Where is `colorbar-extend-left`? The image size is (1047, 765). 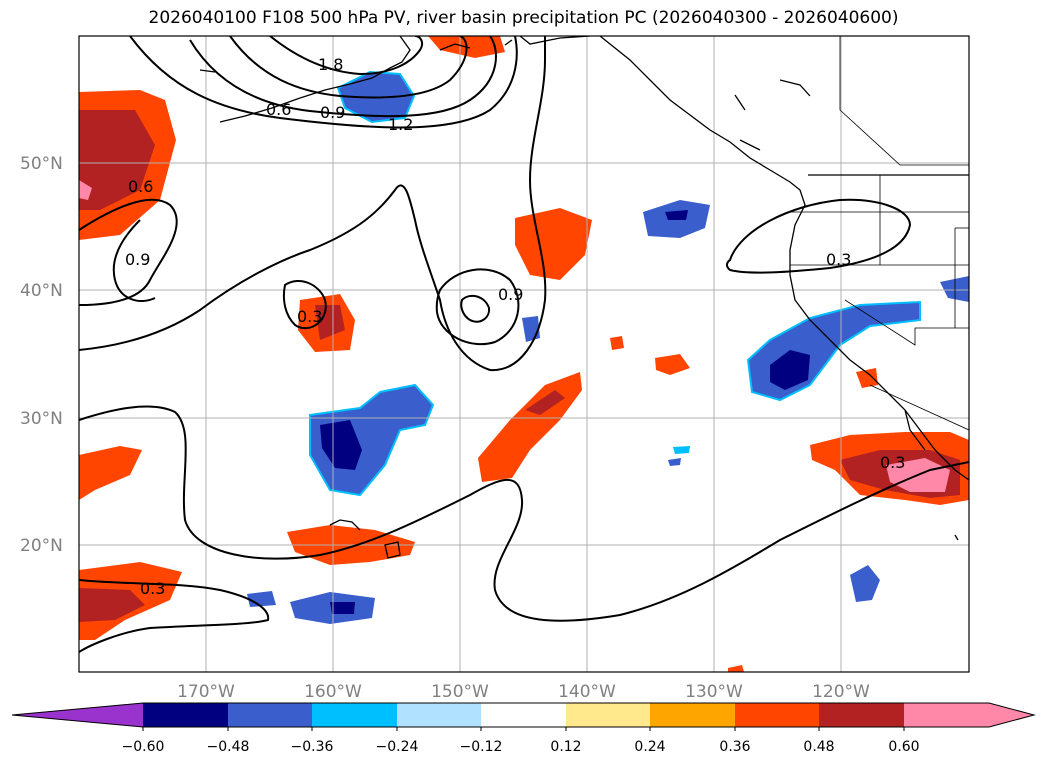 colorbar-extend-left is located at coordinates (77, 715).